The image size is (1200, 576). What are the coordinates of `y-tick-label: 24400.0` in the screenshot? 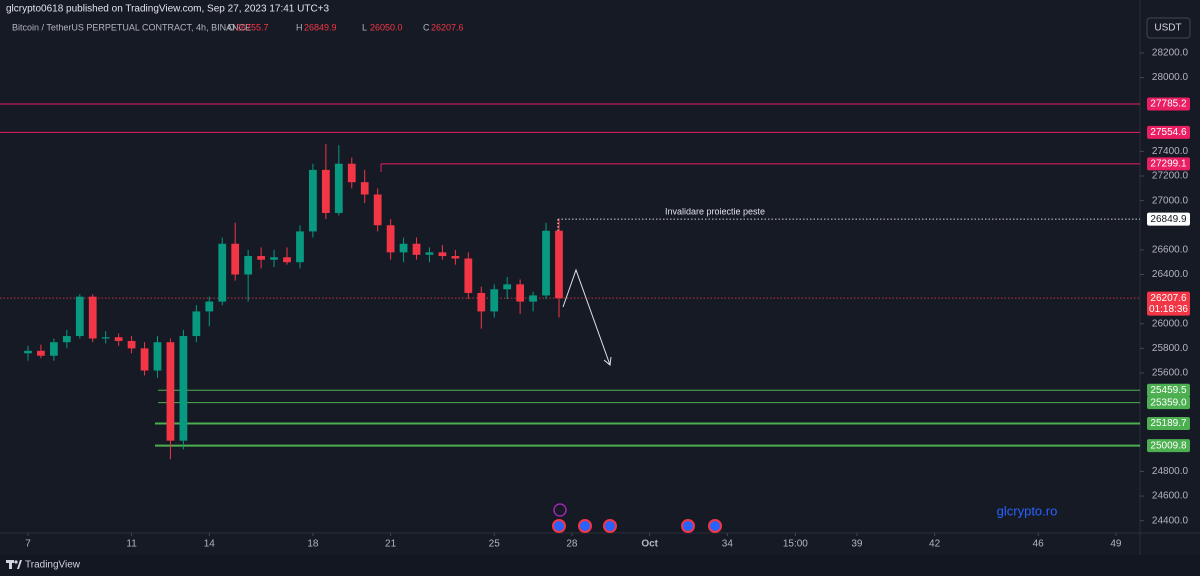 It's located at (1170, 520).